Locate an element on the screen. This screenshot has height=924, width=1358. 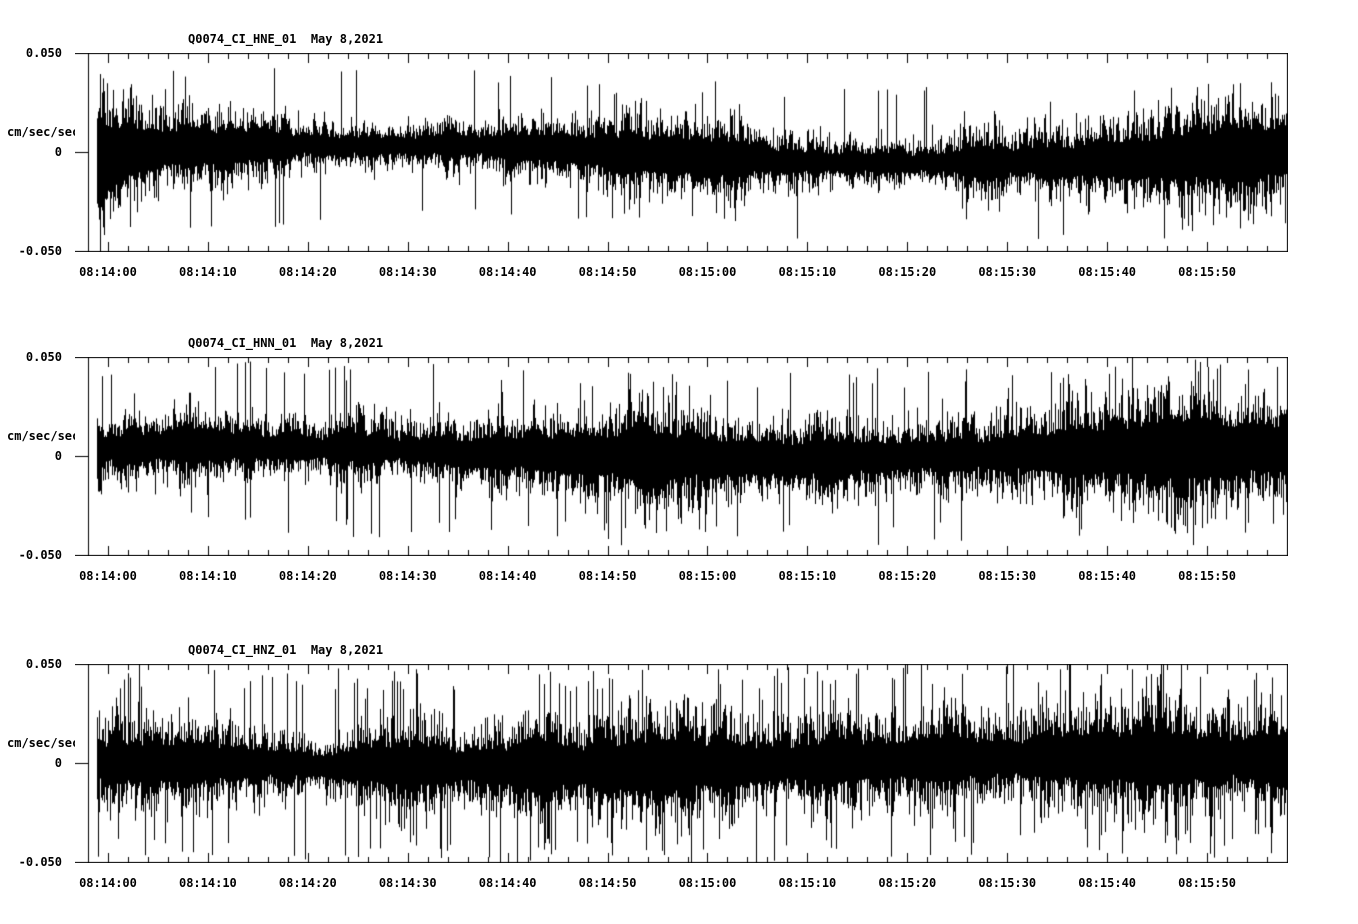
trace-title: Q0074_CI_HNZ_01 May 8,2021 is located at coordinates (286, 650).